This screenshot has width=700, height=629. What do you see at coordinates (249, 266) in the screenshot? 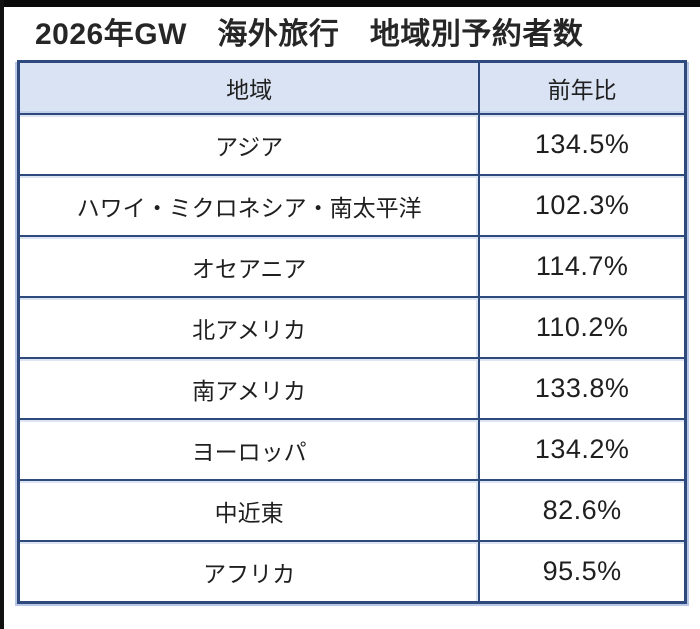
I see `region-cell: オセアニア` at bounding box center [249, 266].